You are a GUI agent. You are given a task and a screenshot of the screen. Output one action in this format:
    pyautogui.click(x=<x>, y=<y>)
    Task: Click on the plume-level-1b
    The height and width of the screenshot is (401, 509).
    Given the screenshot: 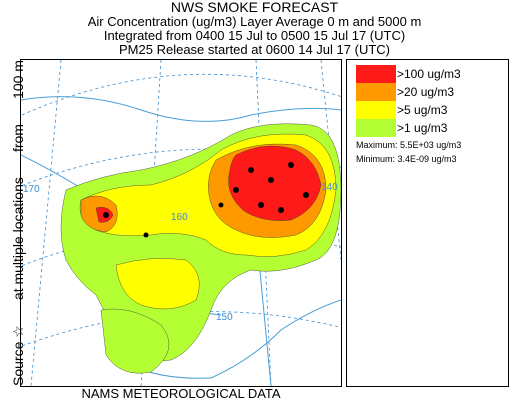 What is the action you would take?
    pyautogui.click(x=135, y=341)
    